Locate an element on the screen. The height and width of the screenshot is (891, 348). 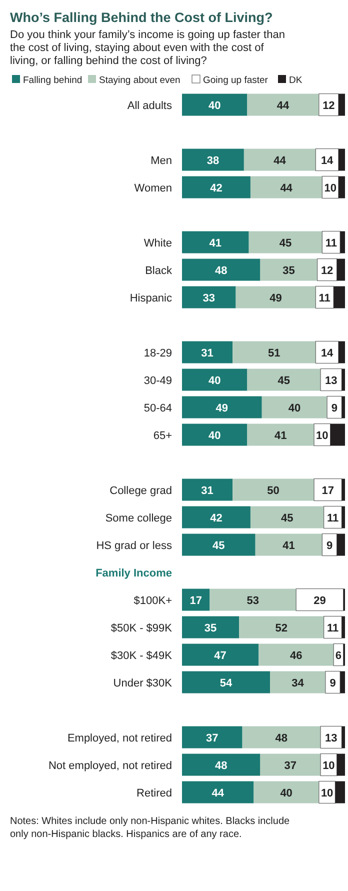
data-label: 38 is located at coordinates (213, 160).